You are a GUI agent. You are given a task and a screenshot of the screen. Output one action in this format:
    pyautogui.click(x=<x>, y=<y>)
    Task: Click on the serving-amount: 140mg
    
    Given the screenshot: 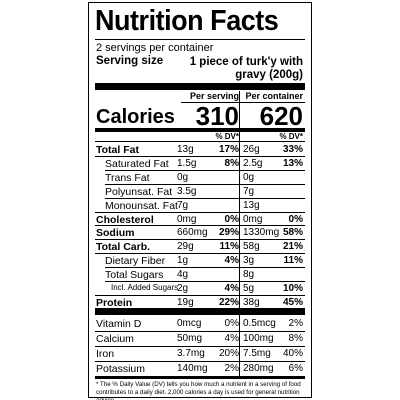 What is the action you would take?
    pyautogui.click(x=192, y=368)
    